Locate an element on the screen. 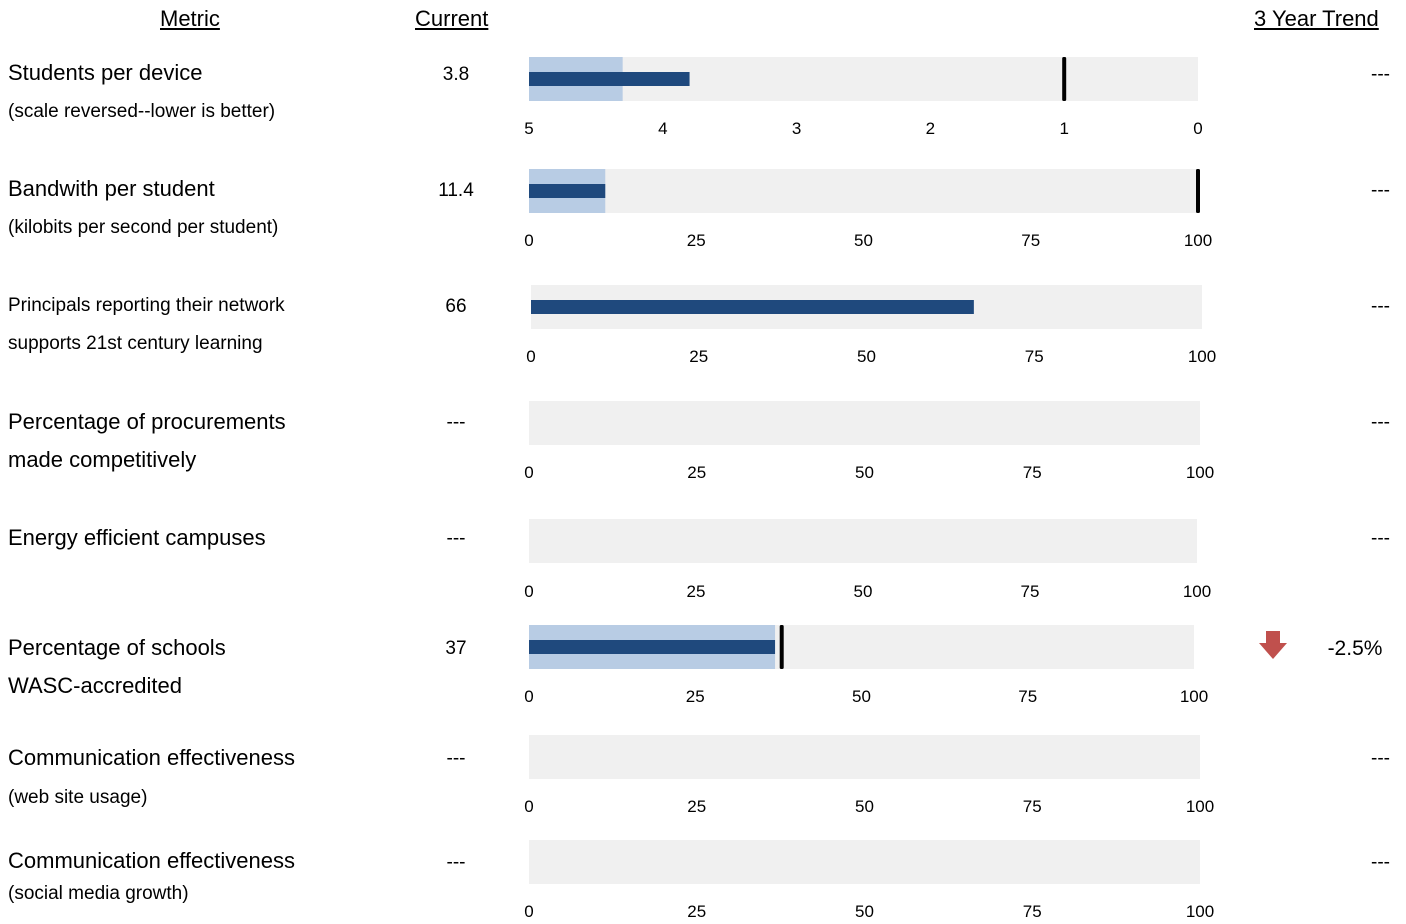 The height and width of the screenshot is (924, 1406). metric-sublabel: (social media growth) is located at coordinates (98, 893).